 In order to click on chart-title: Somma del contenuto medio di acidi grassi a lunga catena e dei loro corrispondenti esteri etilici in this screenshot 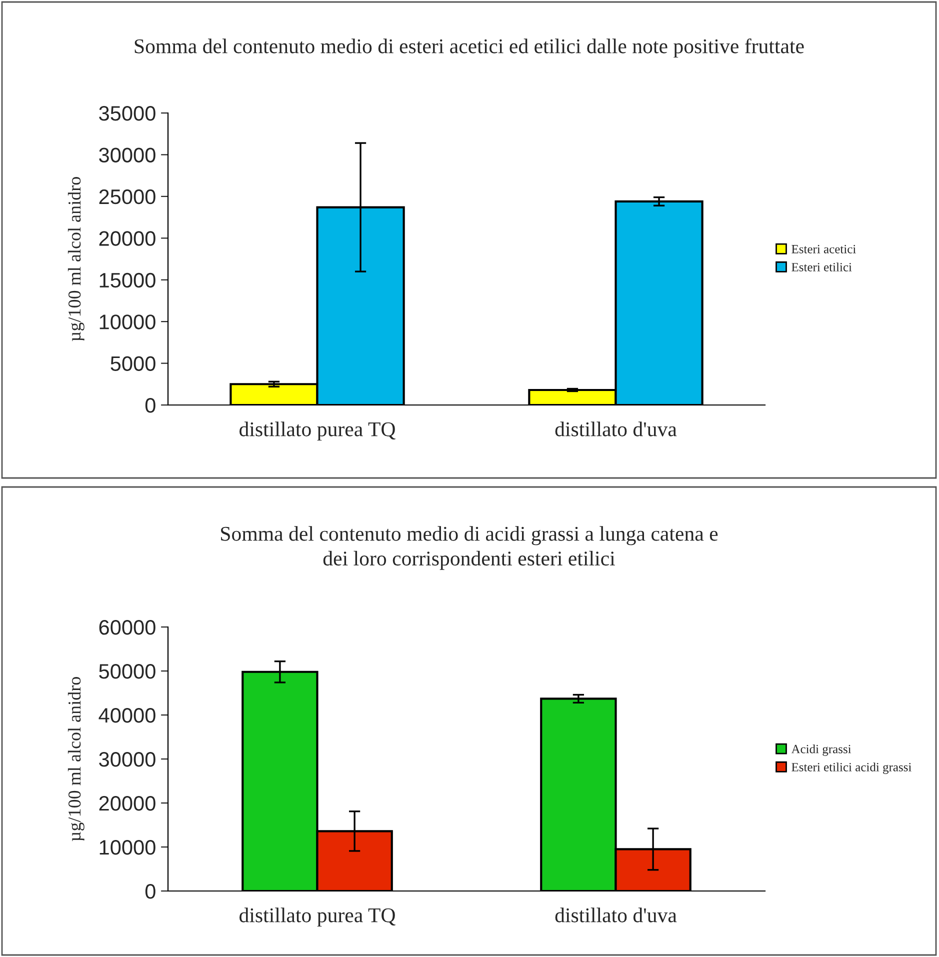, I will do `click(469, 548)`.